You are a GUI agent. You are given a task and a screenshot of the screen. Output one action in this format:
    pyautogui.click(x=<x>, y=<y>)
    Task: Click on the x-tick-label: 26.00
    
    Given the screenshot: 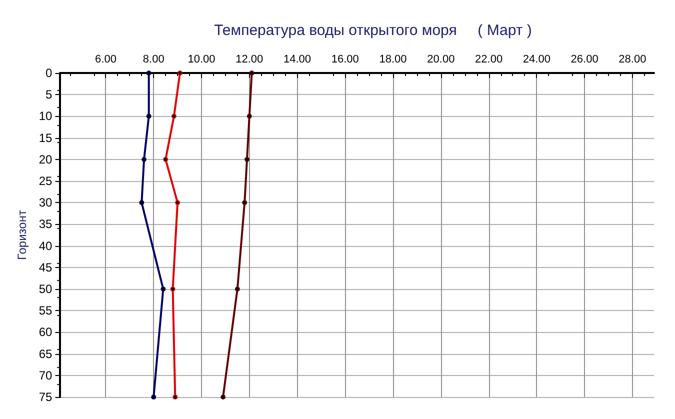 What is the action you would take?
    pyautogui.click(x=584, y=60)
    